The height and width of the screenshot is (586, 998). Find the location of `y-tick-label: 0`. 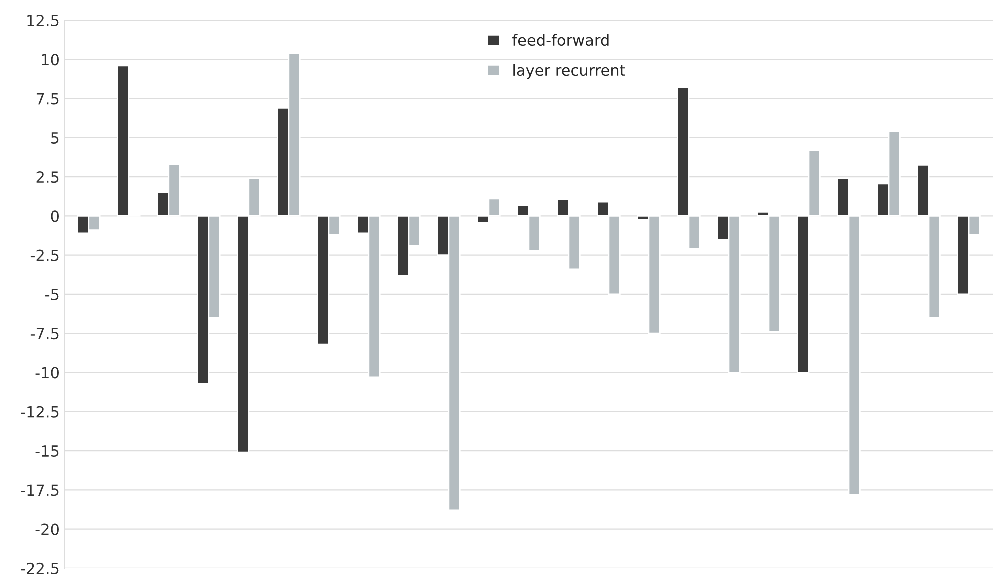

y-tick-label: 0 is located at coordinates (55, 216).